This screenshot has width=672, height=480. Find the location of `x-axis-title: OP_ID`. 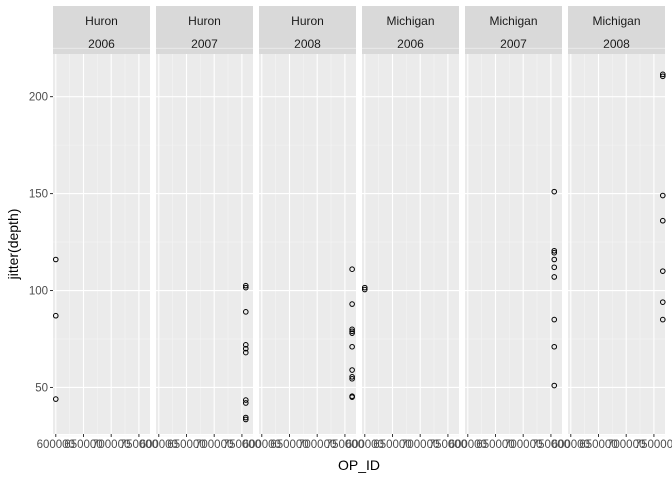

x-axis-title: OP_ID is located at coordinates (359, 465).